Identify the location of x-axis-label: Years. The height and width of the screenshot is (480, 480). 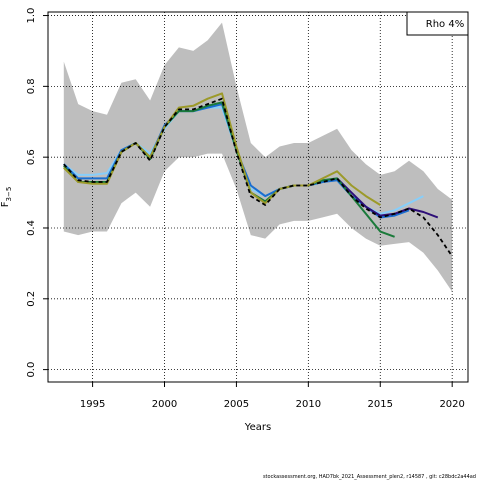
(257, 427).